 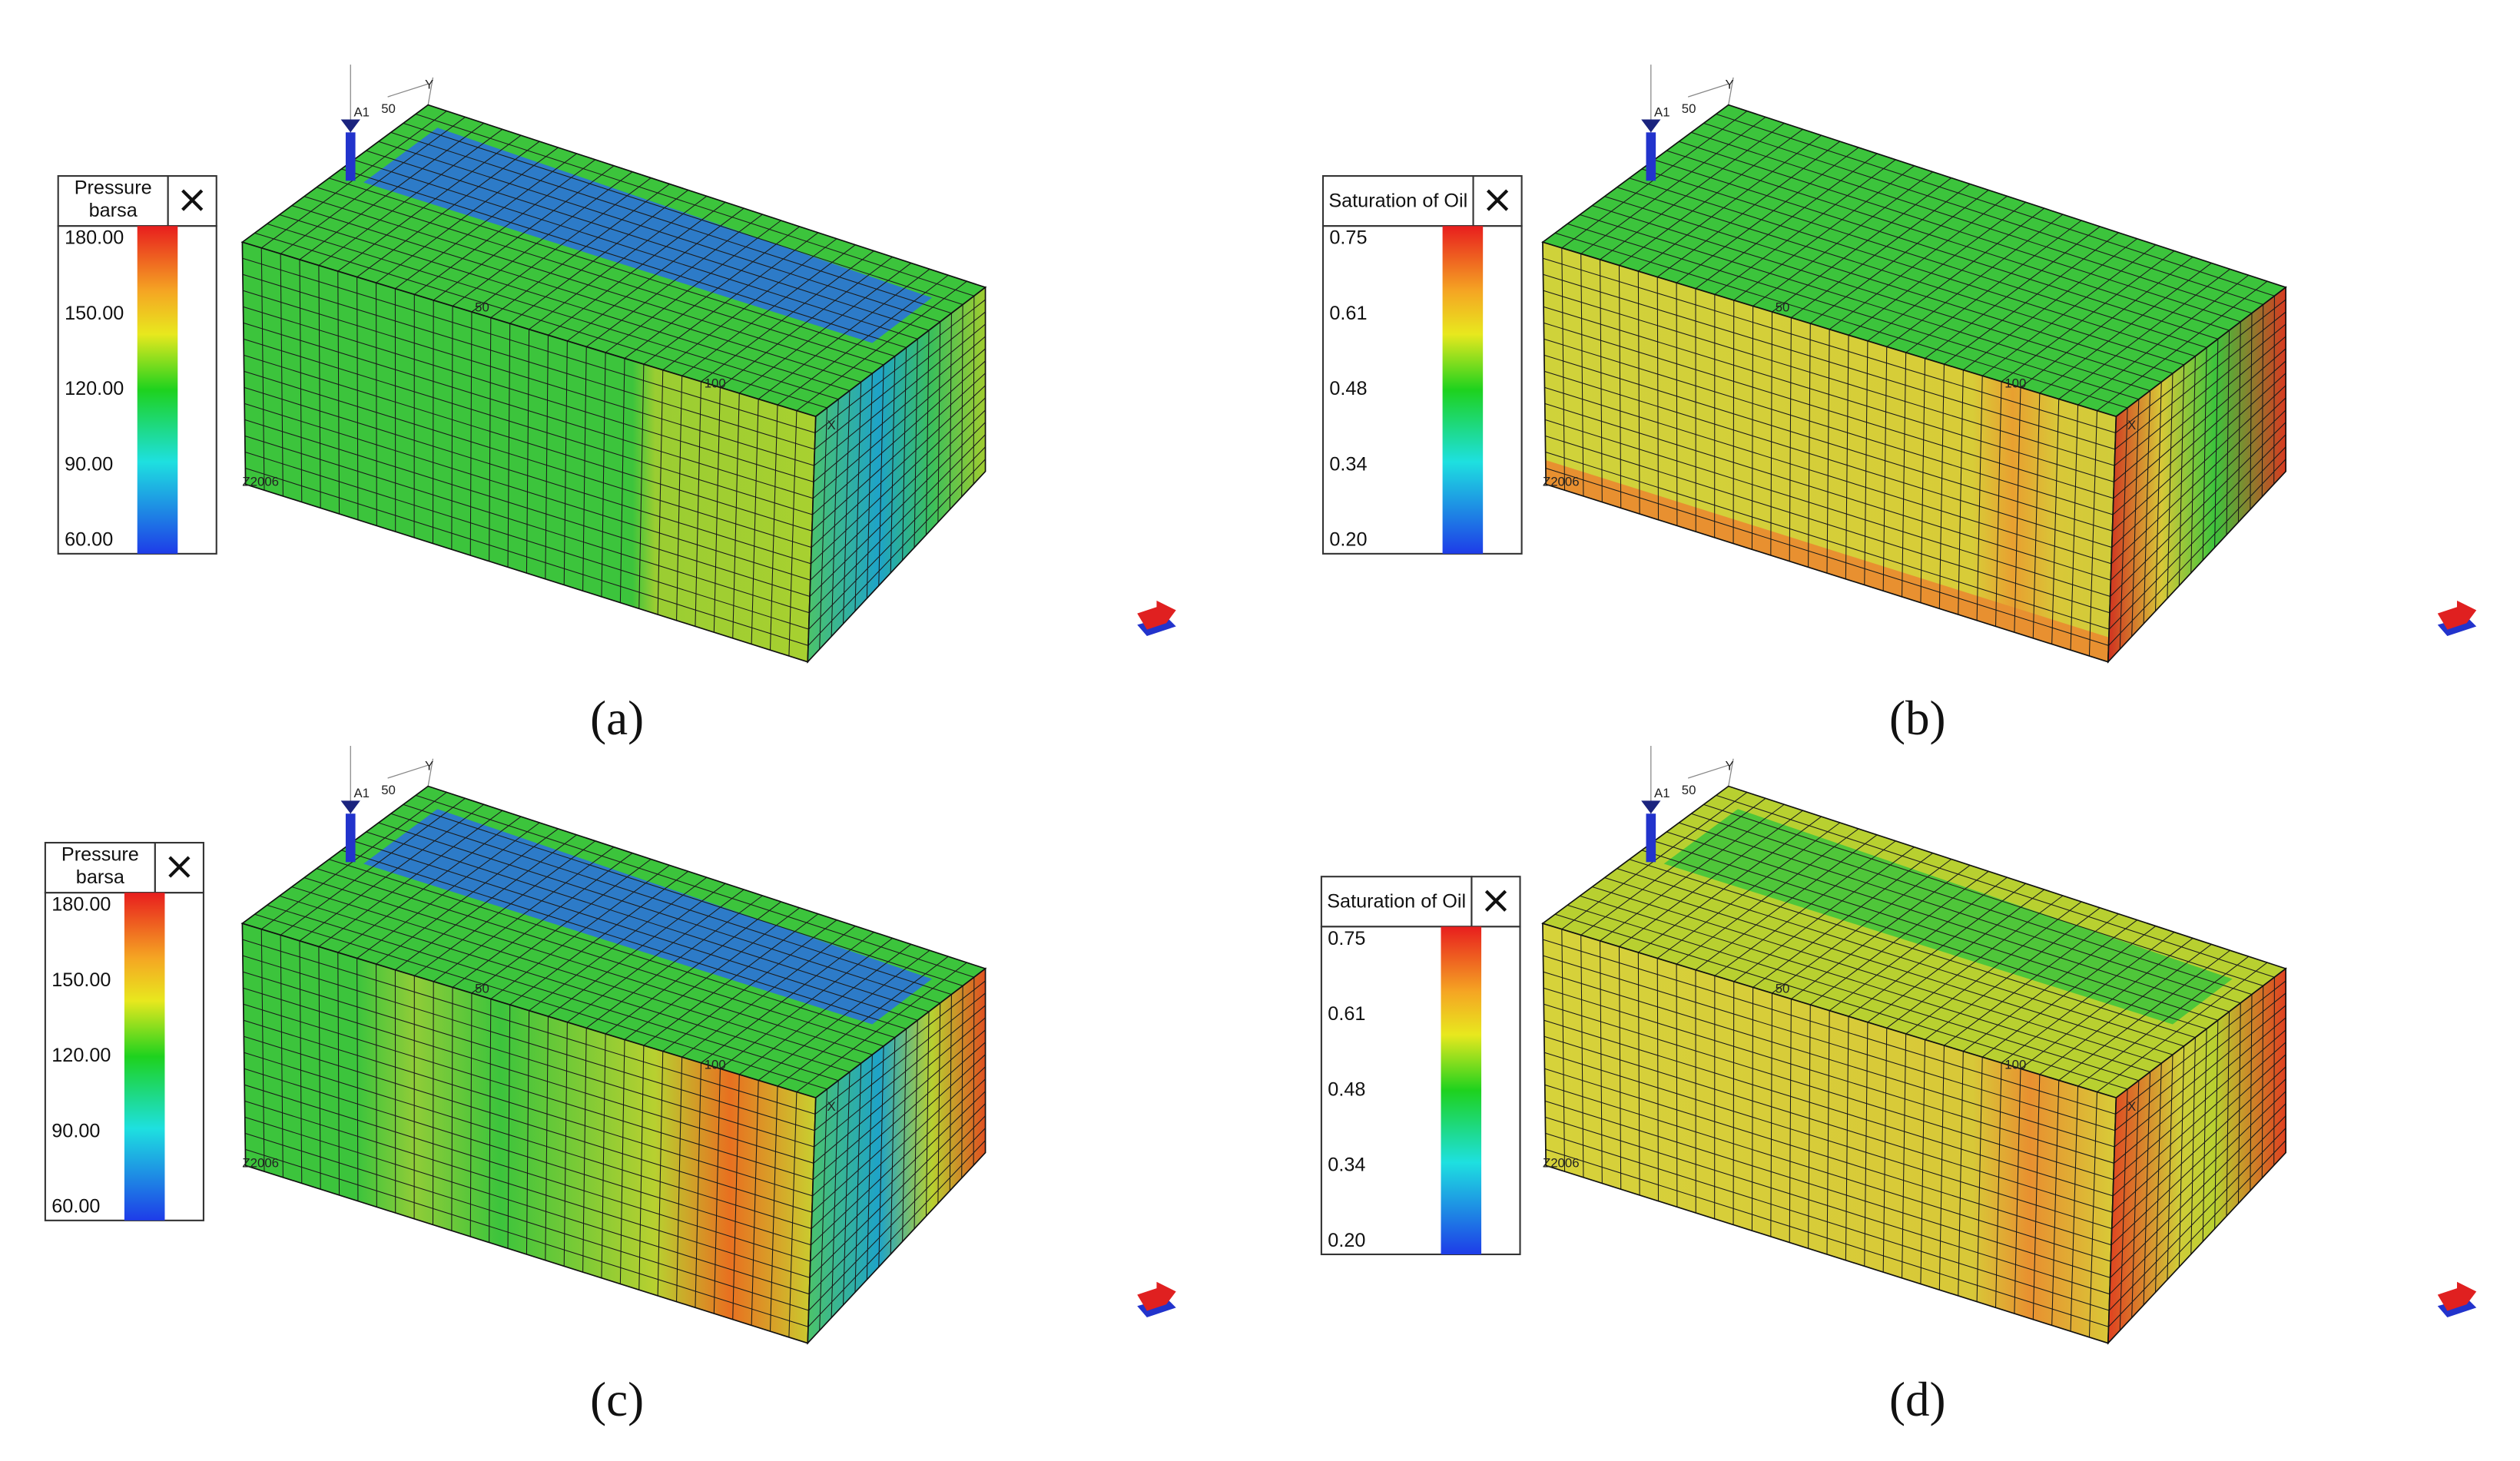 I want to click on legend-close-box, so click(x=179, y=868).